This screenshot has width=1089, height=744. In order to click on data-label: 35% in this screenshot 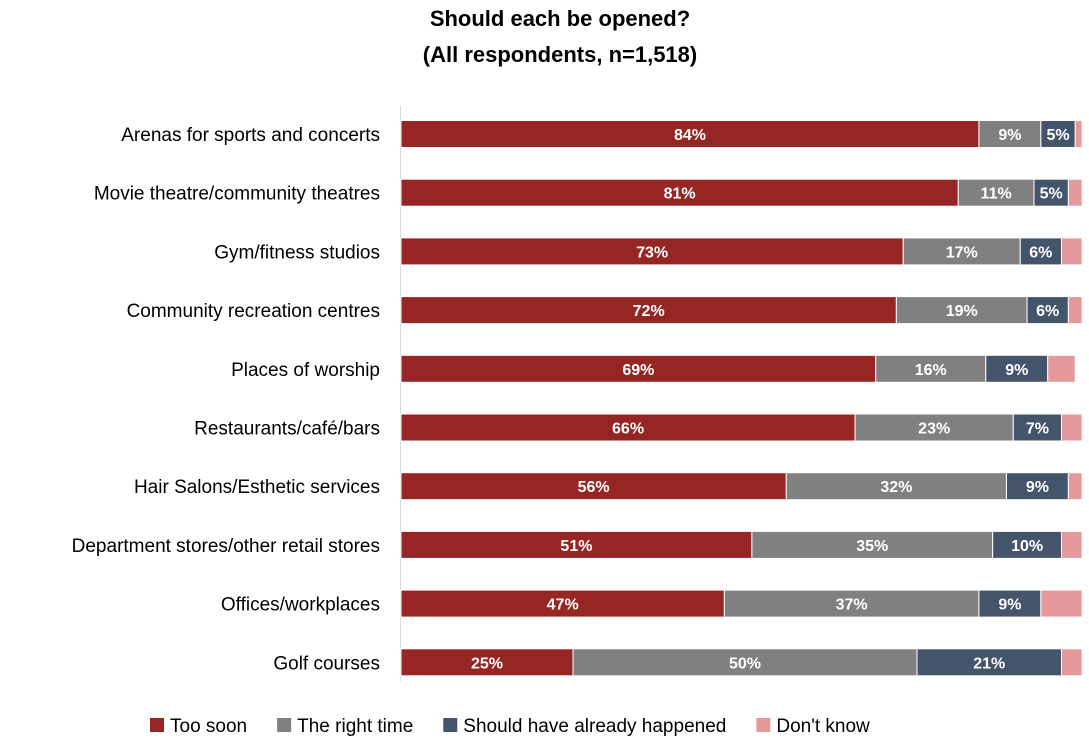, I will do `click(872, 546)`.